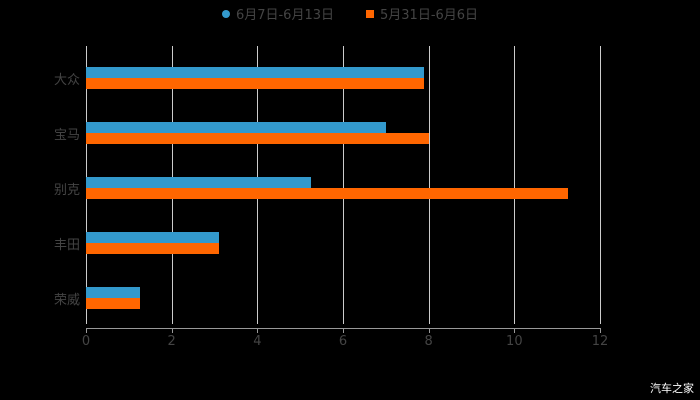 Image resolution: width=700 pixels, height=400 pixels. What do you see at coordinates (66, 135) in the screenshot?
I see `y-category-label: 宝马` at bounding box center [66, 135].